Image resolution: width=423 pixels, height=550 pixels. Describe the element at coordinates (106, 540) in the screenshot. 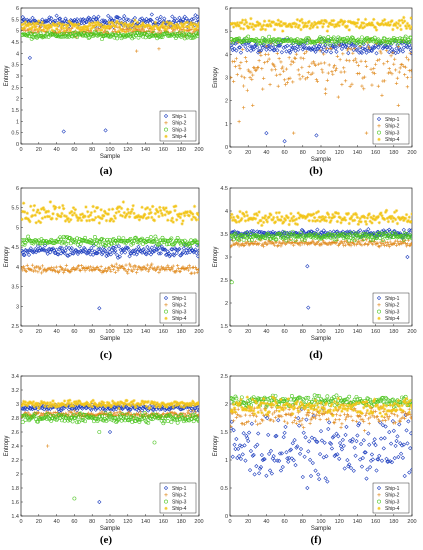

I see `panel-label: (e)` at that location.